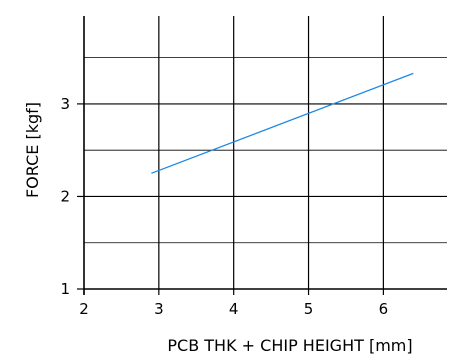 This screenshot has width=451, height=363. What do you see at coordinates (309, 309) in the screenshot?
I see `x-tick-label: 5` at bounding box center [309, 309].